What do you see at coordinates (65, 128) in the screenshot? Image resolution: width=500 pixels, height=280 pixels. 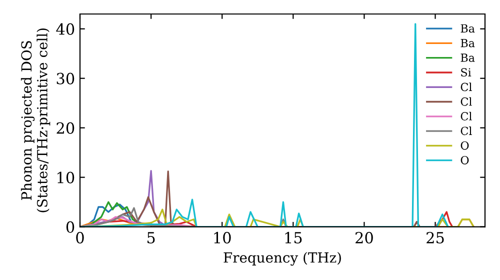 I see `y-tick-label: 20` at bounding box center [65, 128].